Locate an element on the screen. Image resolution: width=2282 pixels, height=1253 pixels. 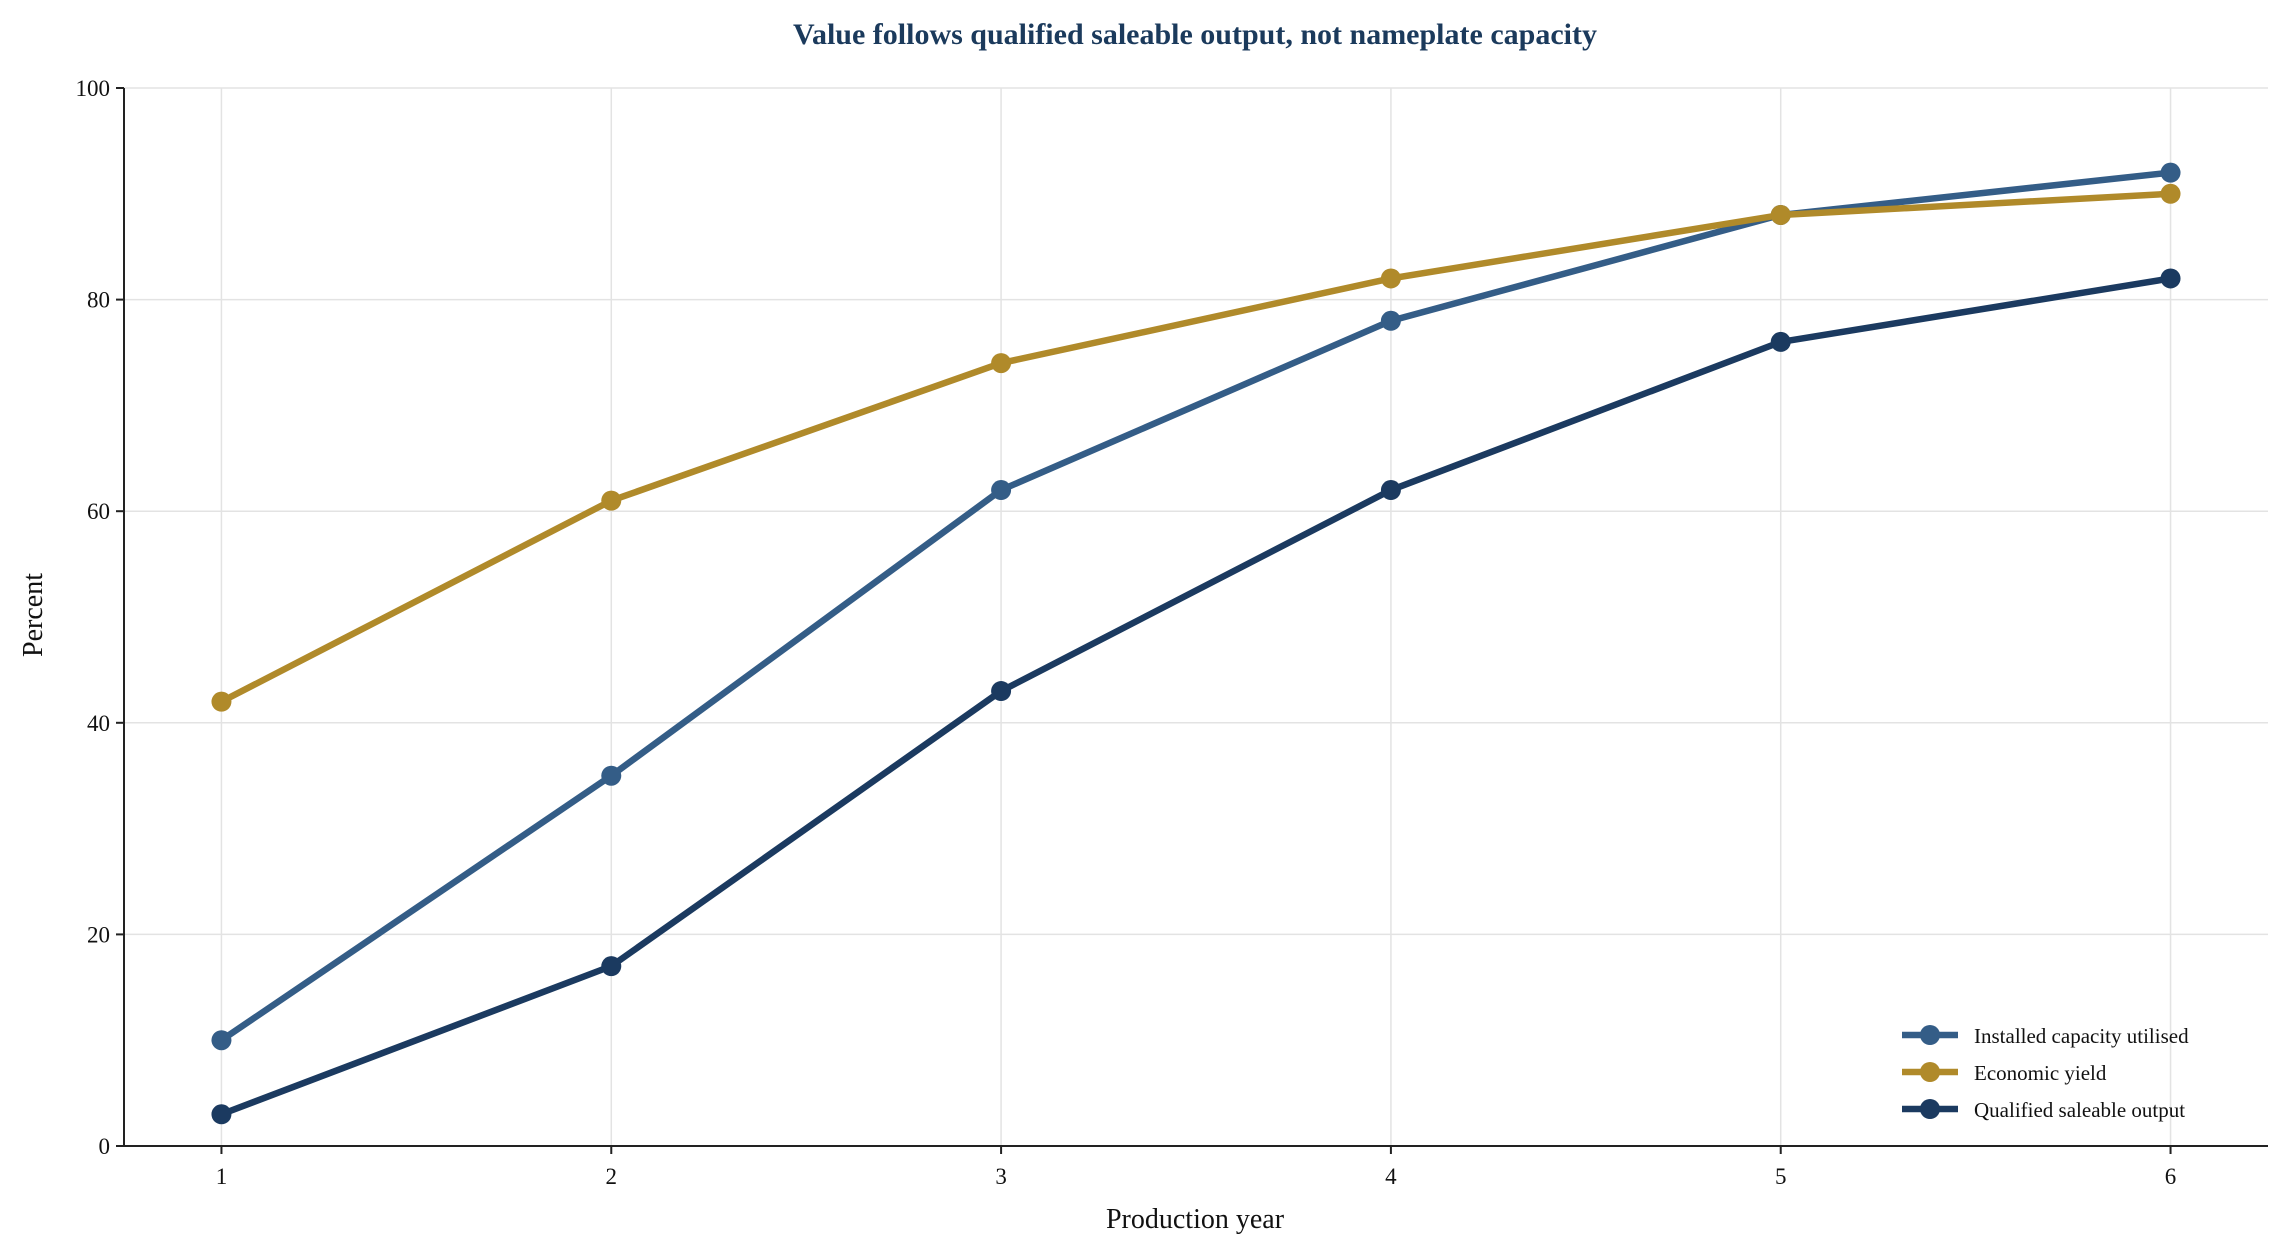
legend-label: Qualified saleable output is located at coordinates (2079, 1110).